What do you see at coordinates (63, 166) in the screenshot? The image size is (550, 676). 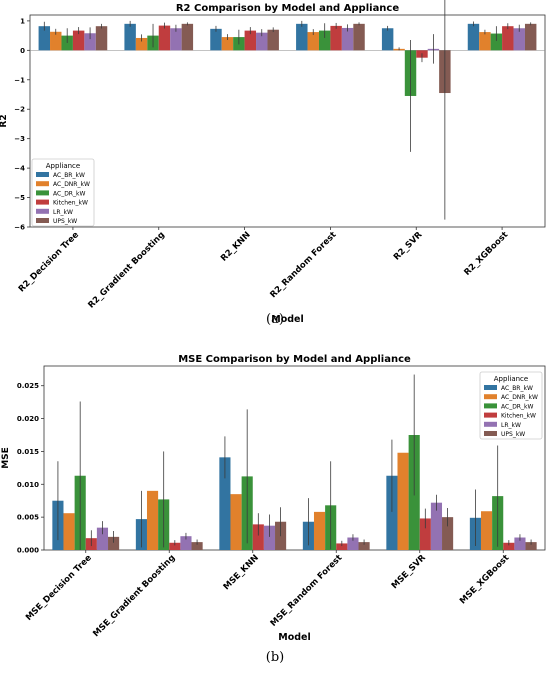 I see `r2-legend-title: Appliance` at bounding box center [63, 166].